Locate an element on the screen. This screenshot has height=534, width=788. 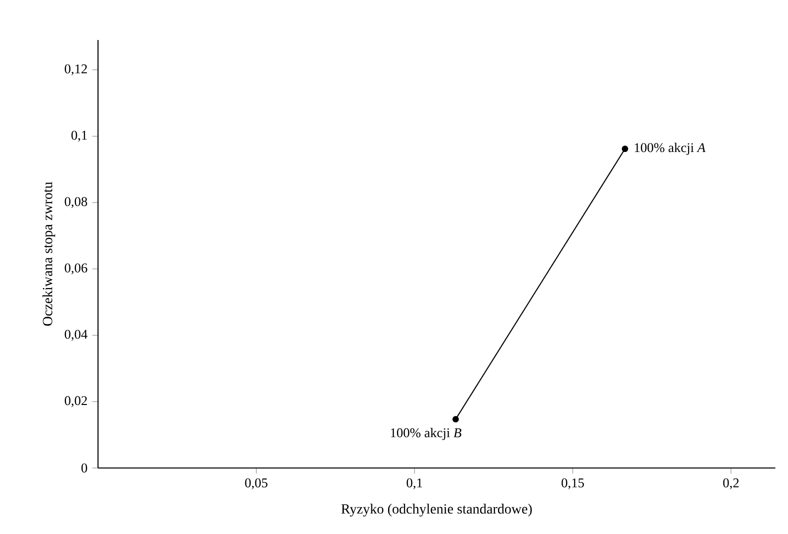
y-tick-label: 0,04 is located at coordinates (76, 335).